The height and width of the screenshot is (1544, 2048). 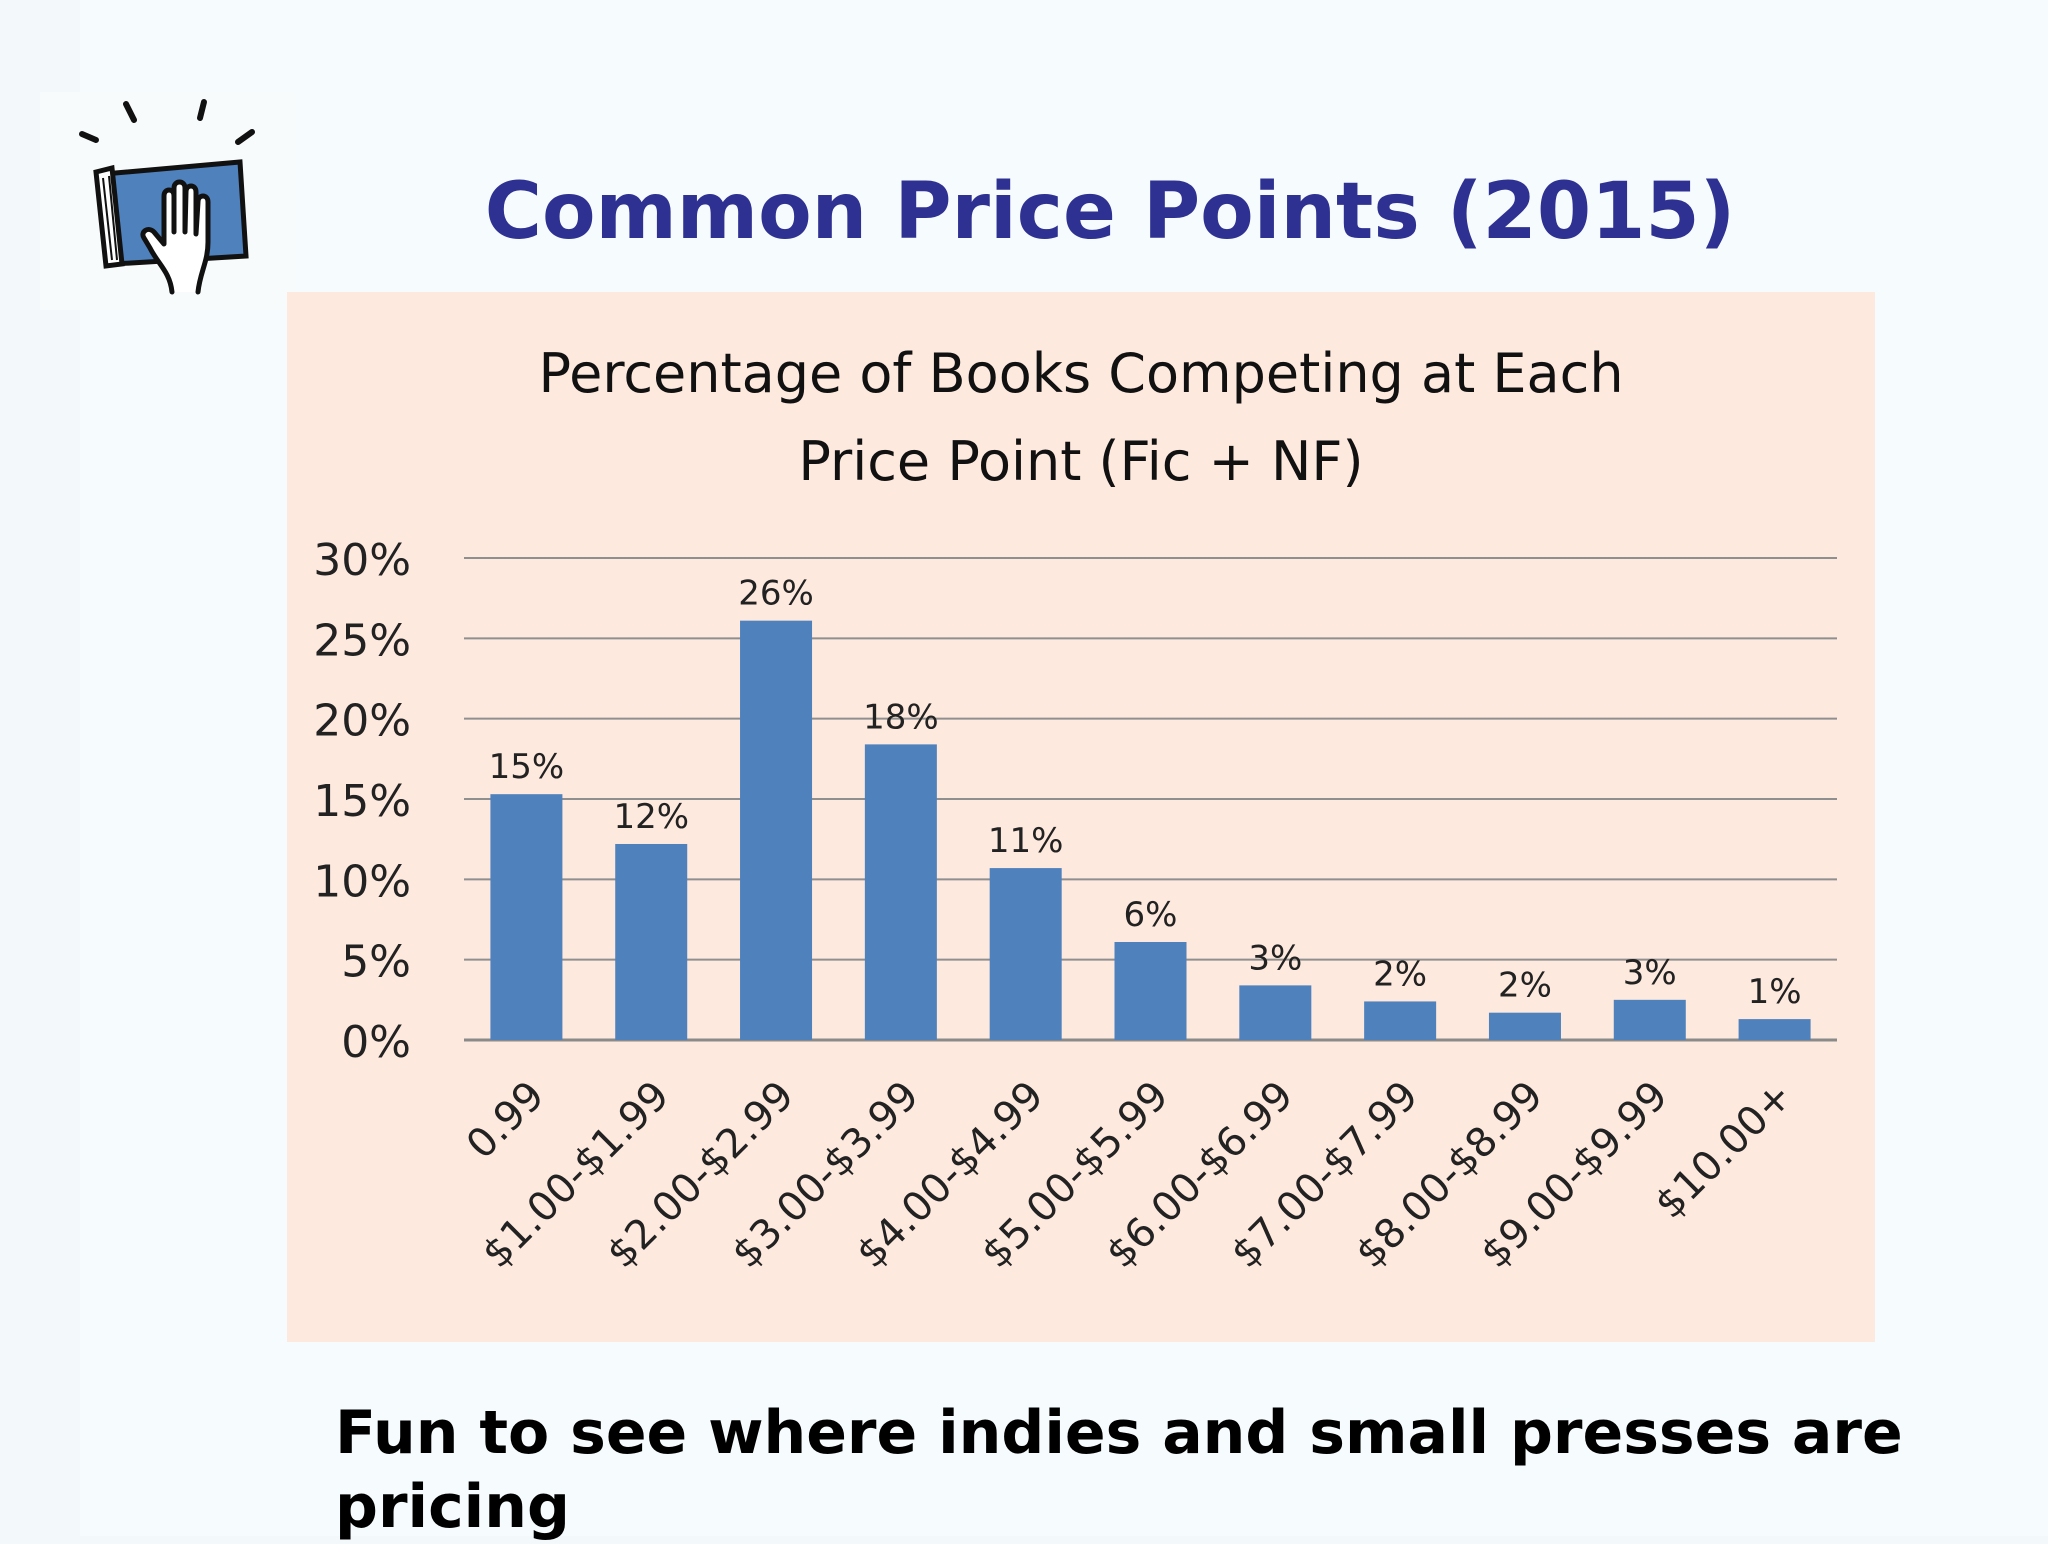 I want to click on data-label: 12%, so click(x=651, y=817).